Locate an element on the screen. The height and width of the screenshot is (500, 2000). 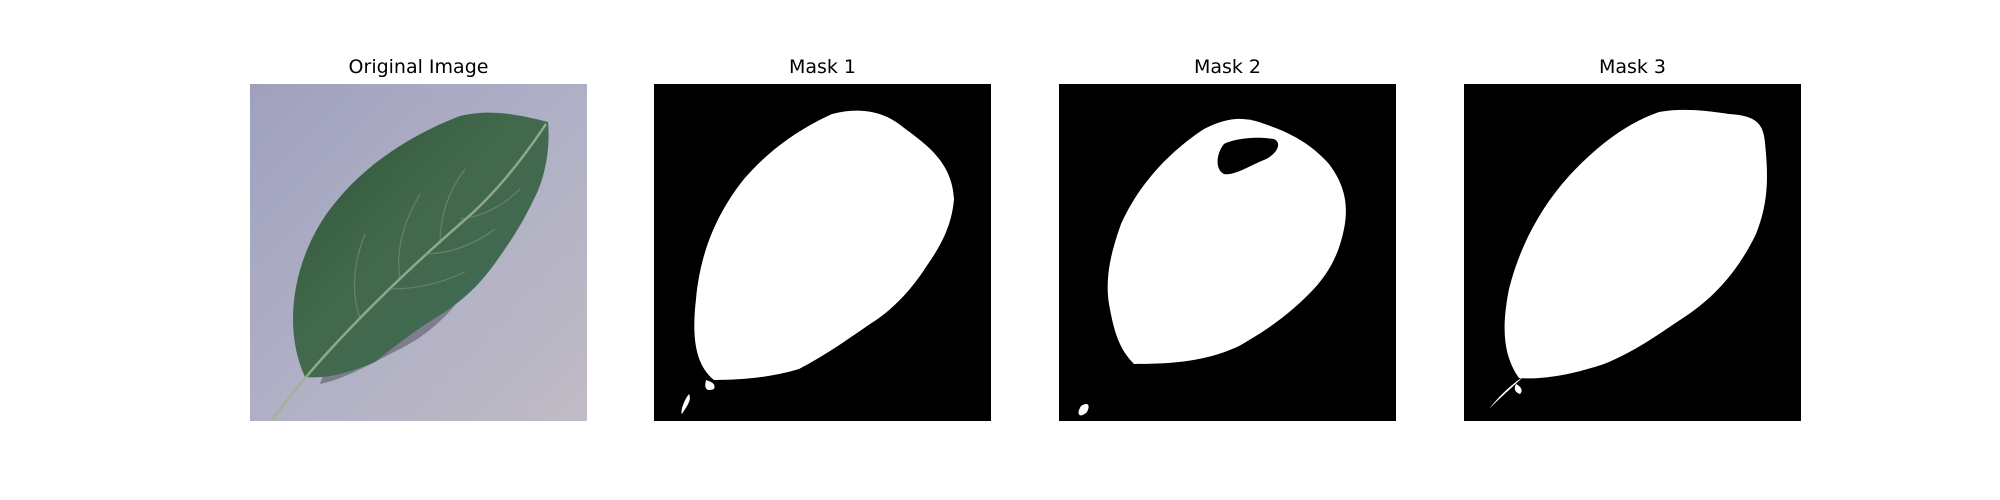
original-leaf-photo is located at coordinates (418, 252).